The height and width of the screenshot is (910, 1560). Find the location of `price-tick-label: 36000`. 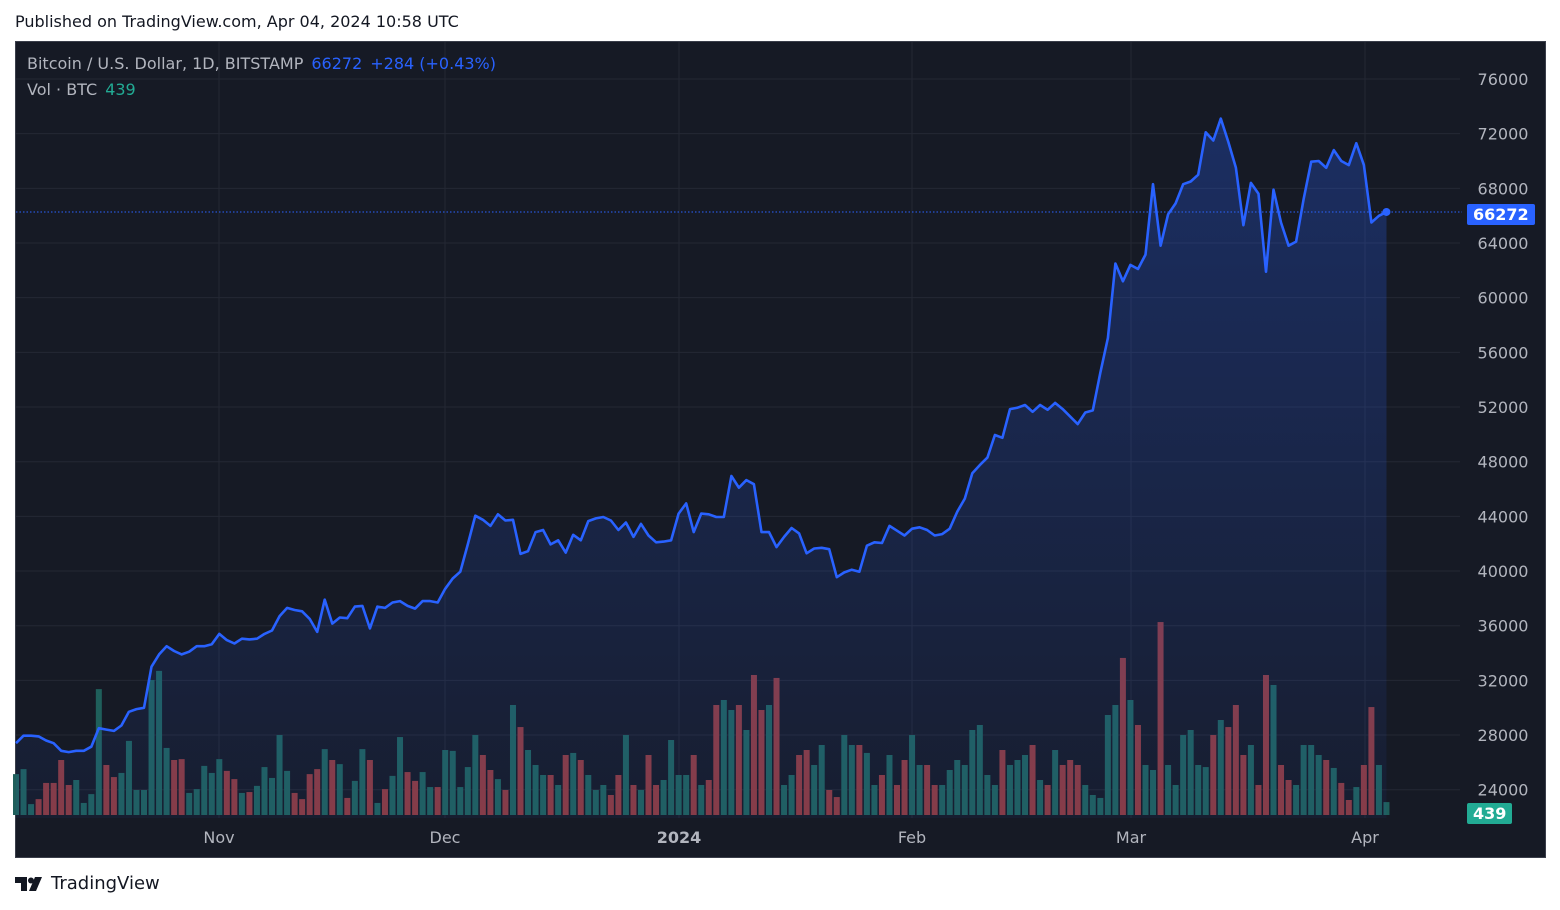

price-tick-label: 36000 is located at coordinates (1503, 626).